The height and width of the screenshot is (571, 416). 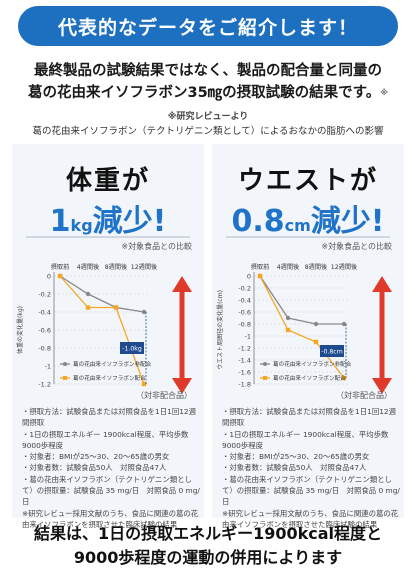 What do you see at coordinates (220, 330) in the screenshot?
I see `y-axis-label: ウエスト周囲径の変化量(cm)` at bounding box center [220, 330].